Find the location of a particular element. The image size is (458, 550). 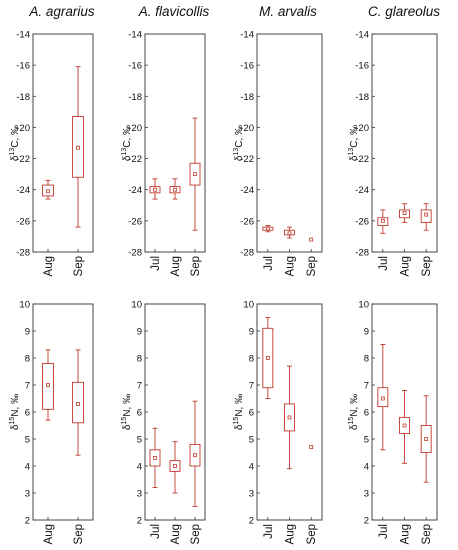

species-title-a-agrarius: A. agrarius is located at coordinates (62, 11).